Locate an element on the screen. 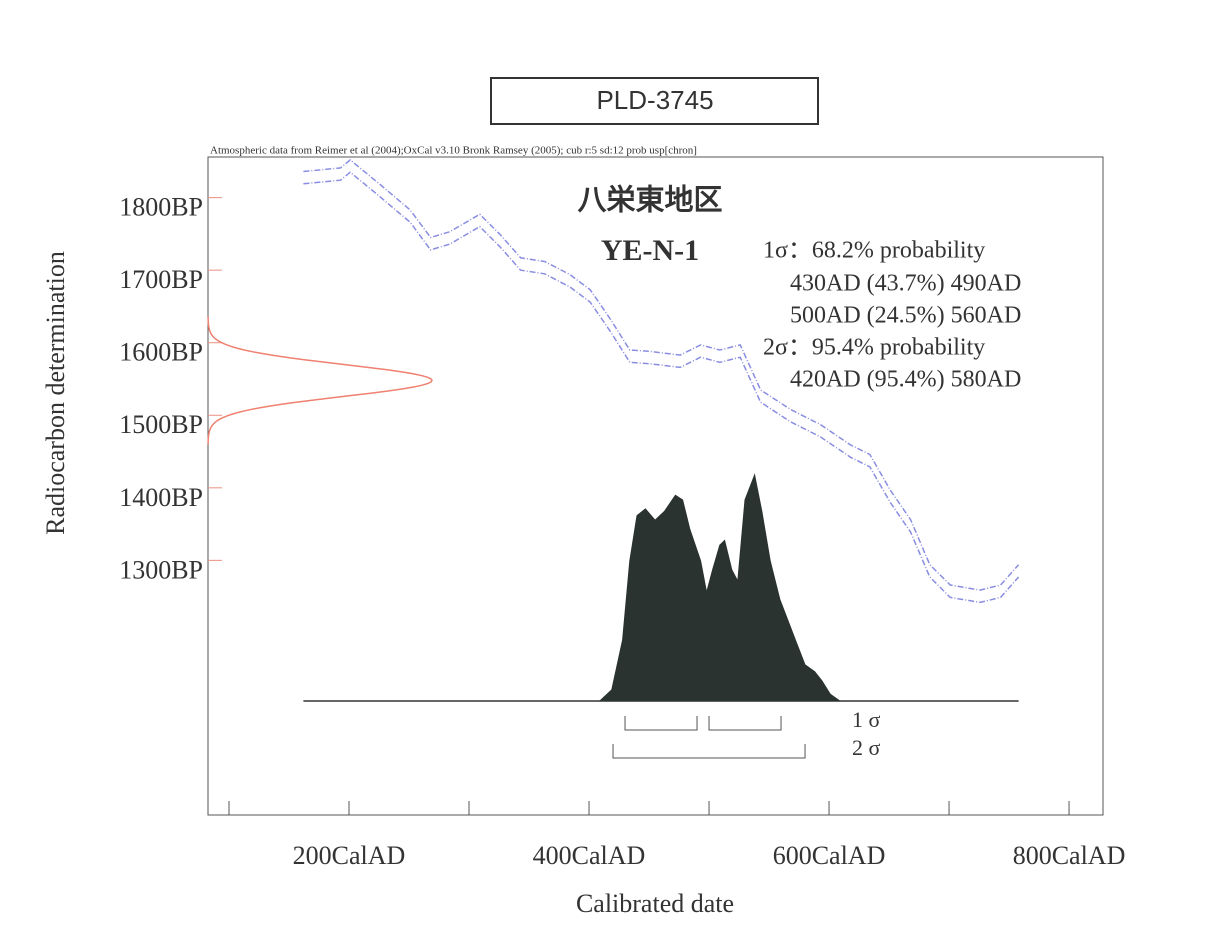 Image resolution: width=1215 pixels, height=948 pixels. chart-title: PLD-3745 is located at coordinates (654, 100).